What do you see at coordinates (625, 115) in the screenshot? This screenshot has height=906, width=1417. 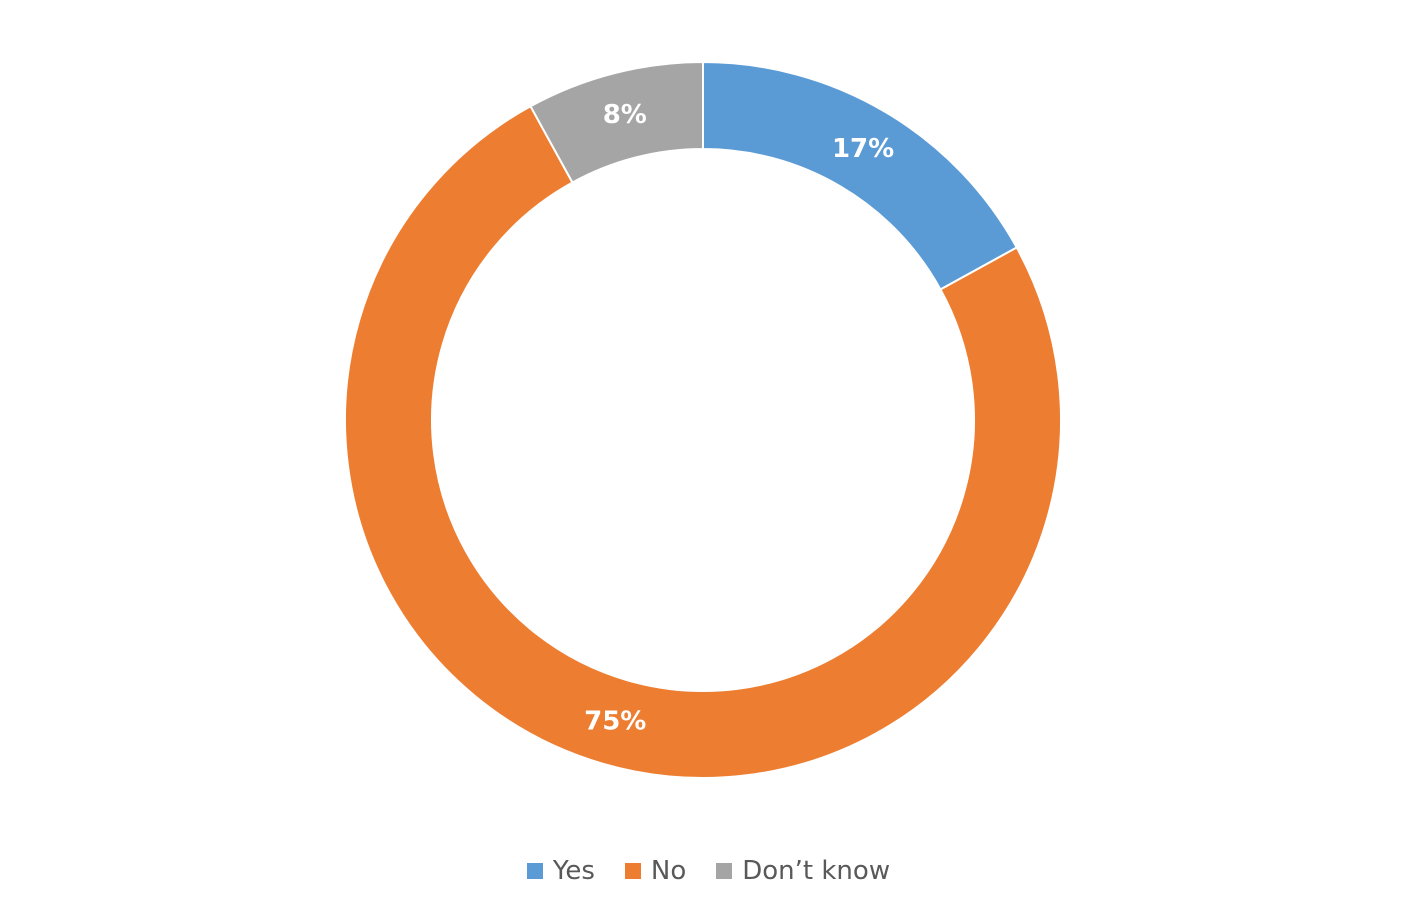 I see `data-label: 8%` at bounding box center [625, 115].